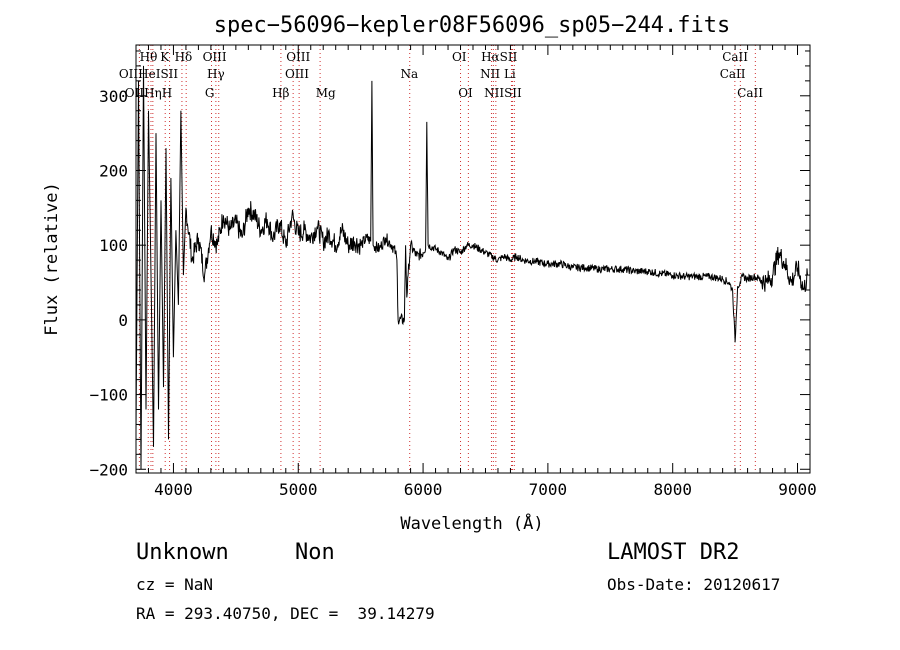  What do you see at coordinates (297, 74) in the screenshot?
I see `line-label-1-2: OIII` at bounding box center [297, 74].